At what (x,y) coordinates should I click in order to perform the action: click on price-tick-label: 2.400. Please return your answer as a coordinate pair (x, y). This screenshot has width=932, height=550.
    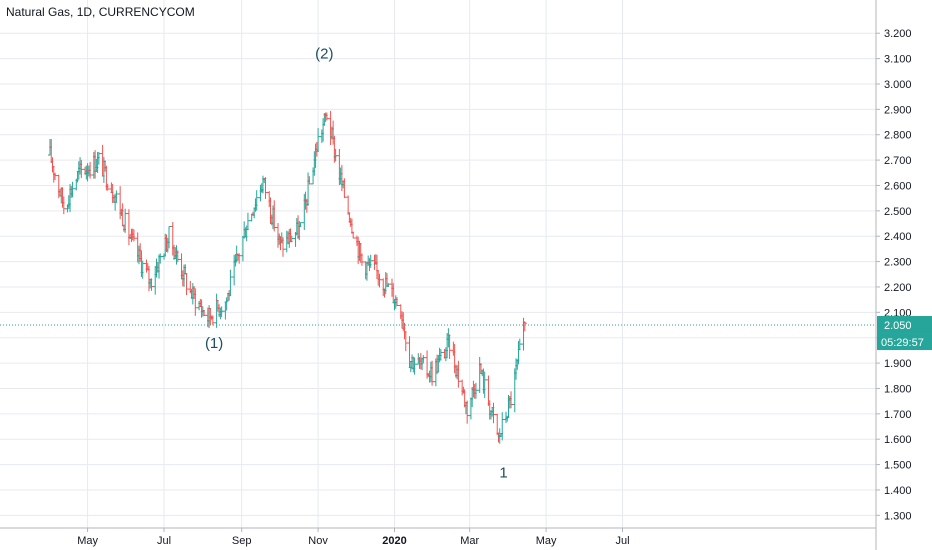
    Looking at the image, I should click on (898, 237).